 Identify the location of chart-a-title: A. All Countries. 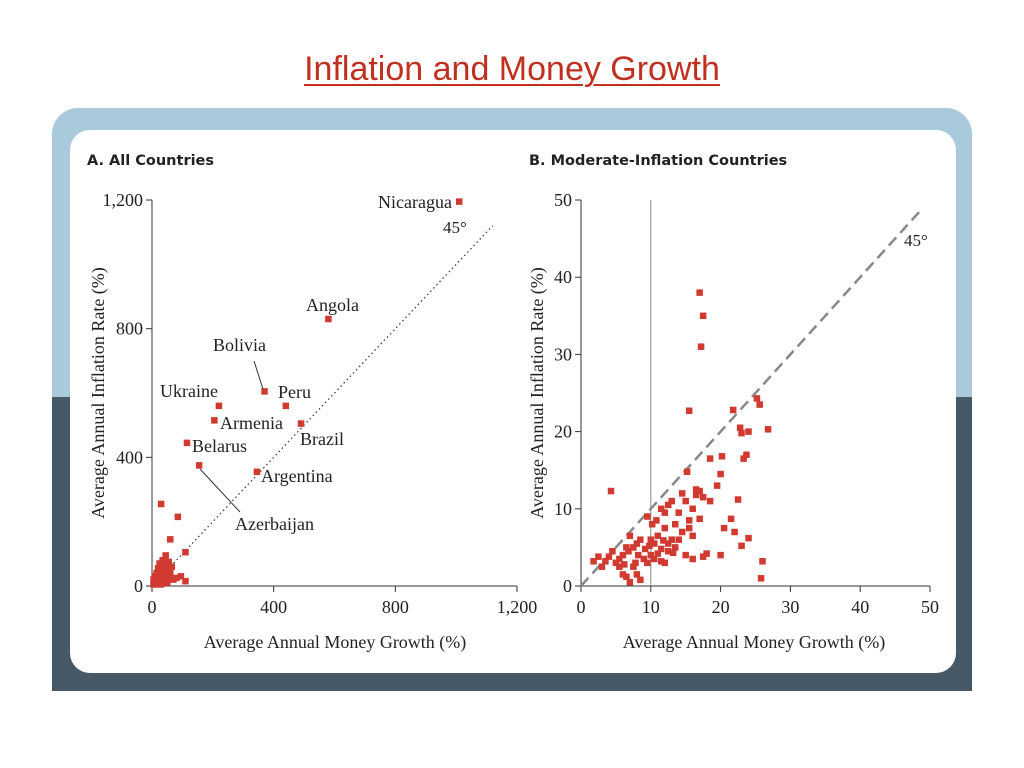
(150, 161).